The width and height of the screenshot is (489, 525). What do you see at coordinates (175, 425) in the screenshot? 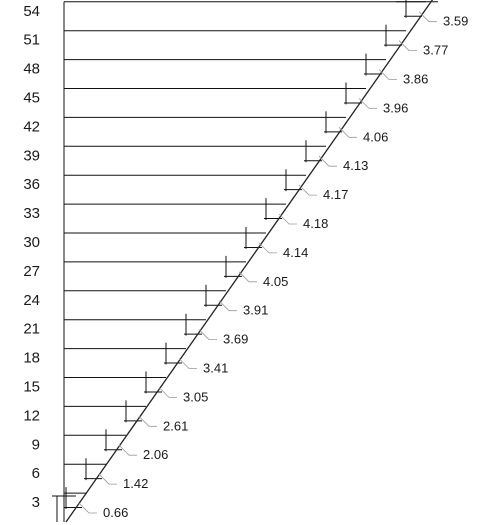
I see `drift-value-label: 2.61` at bounding box center [175, 425].